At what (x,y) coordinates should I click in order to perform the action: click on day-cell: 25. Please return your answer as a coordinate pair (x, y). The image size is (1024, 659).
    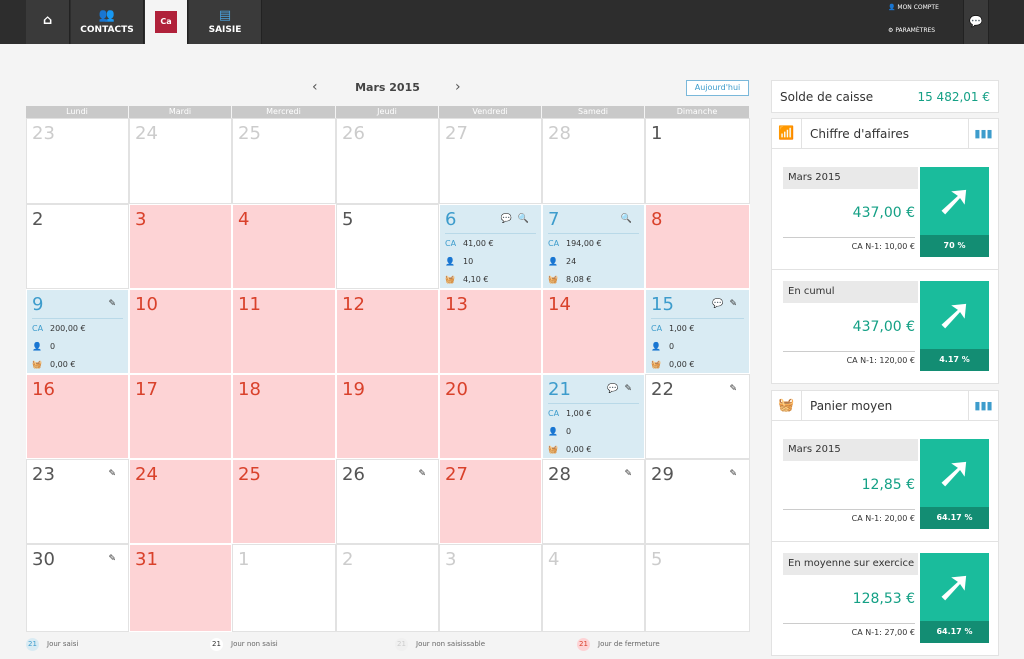
    Looking at the image, I should click on (284, 501).